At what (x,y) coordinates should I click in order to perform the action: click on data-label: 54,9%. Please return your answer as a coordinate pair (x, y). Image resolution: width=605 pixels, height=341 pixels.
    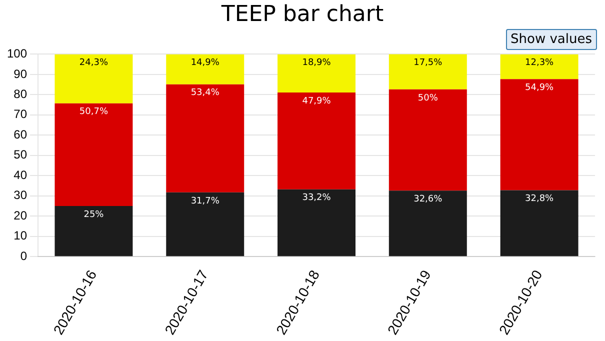
    Looking at the image, I should click on (539, 87).